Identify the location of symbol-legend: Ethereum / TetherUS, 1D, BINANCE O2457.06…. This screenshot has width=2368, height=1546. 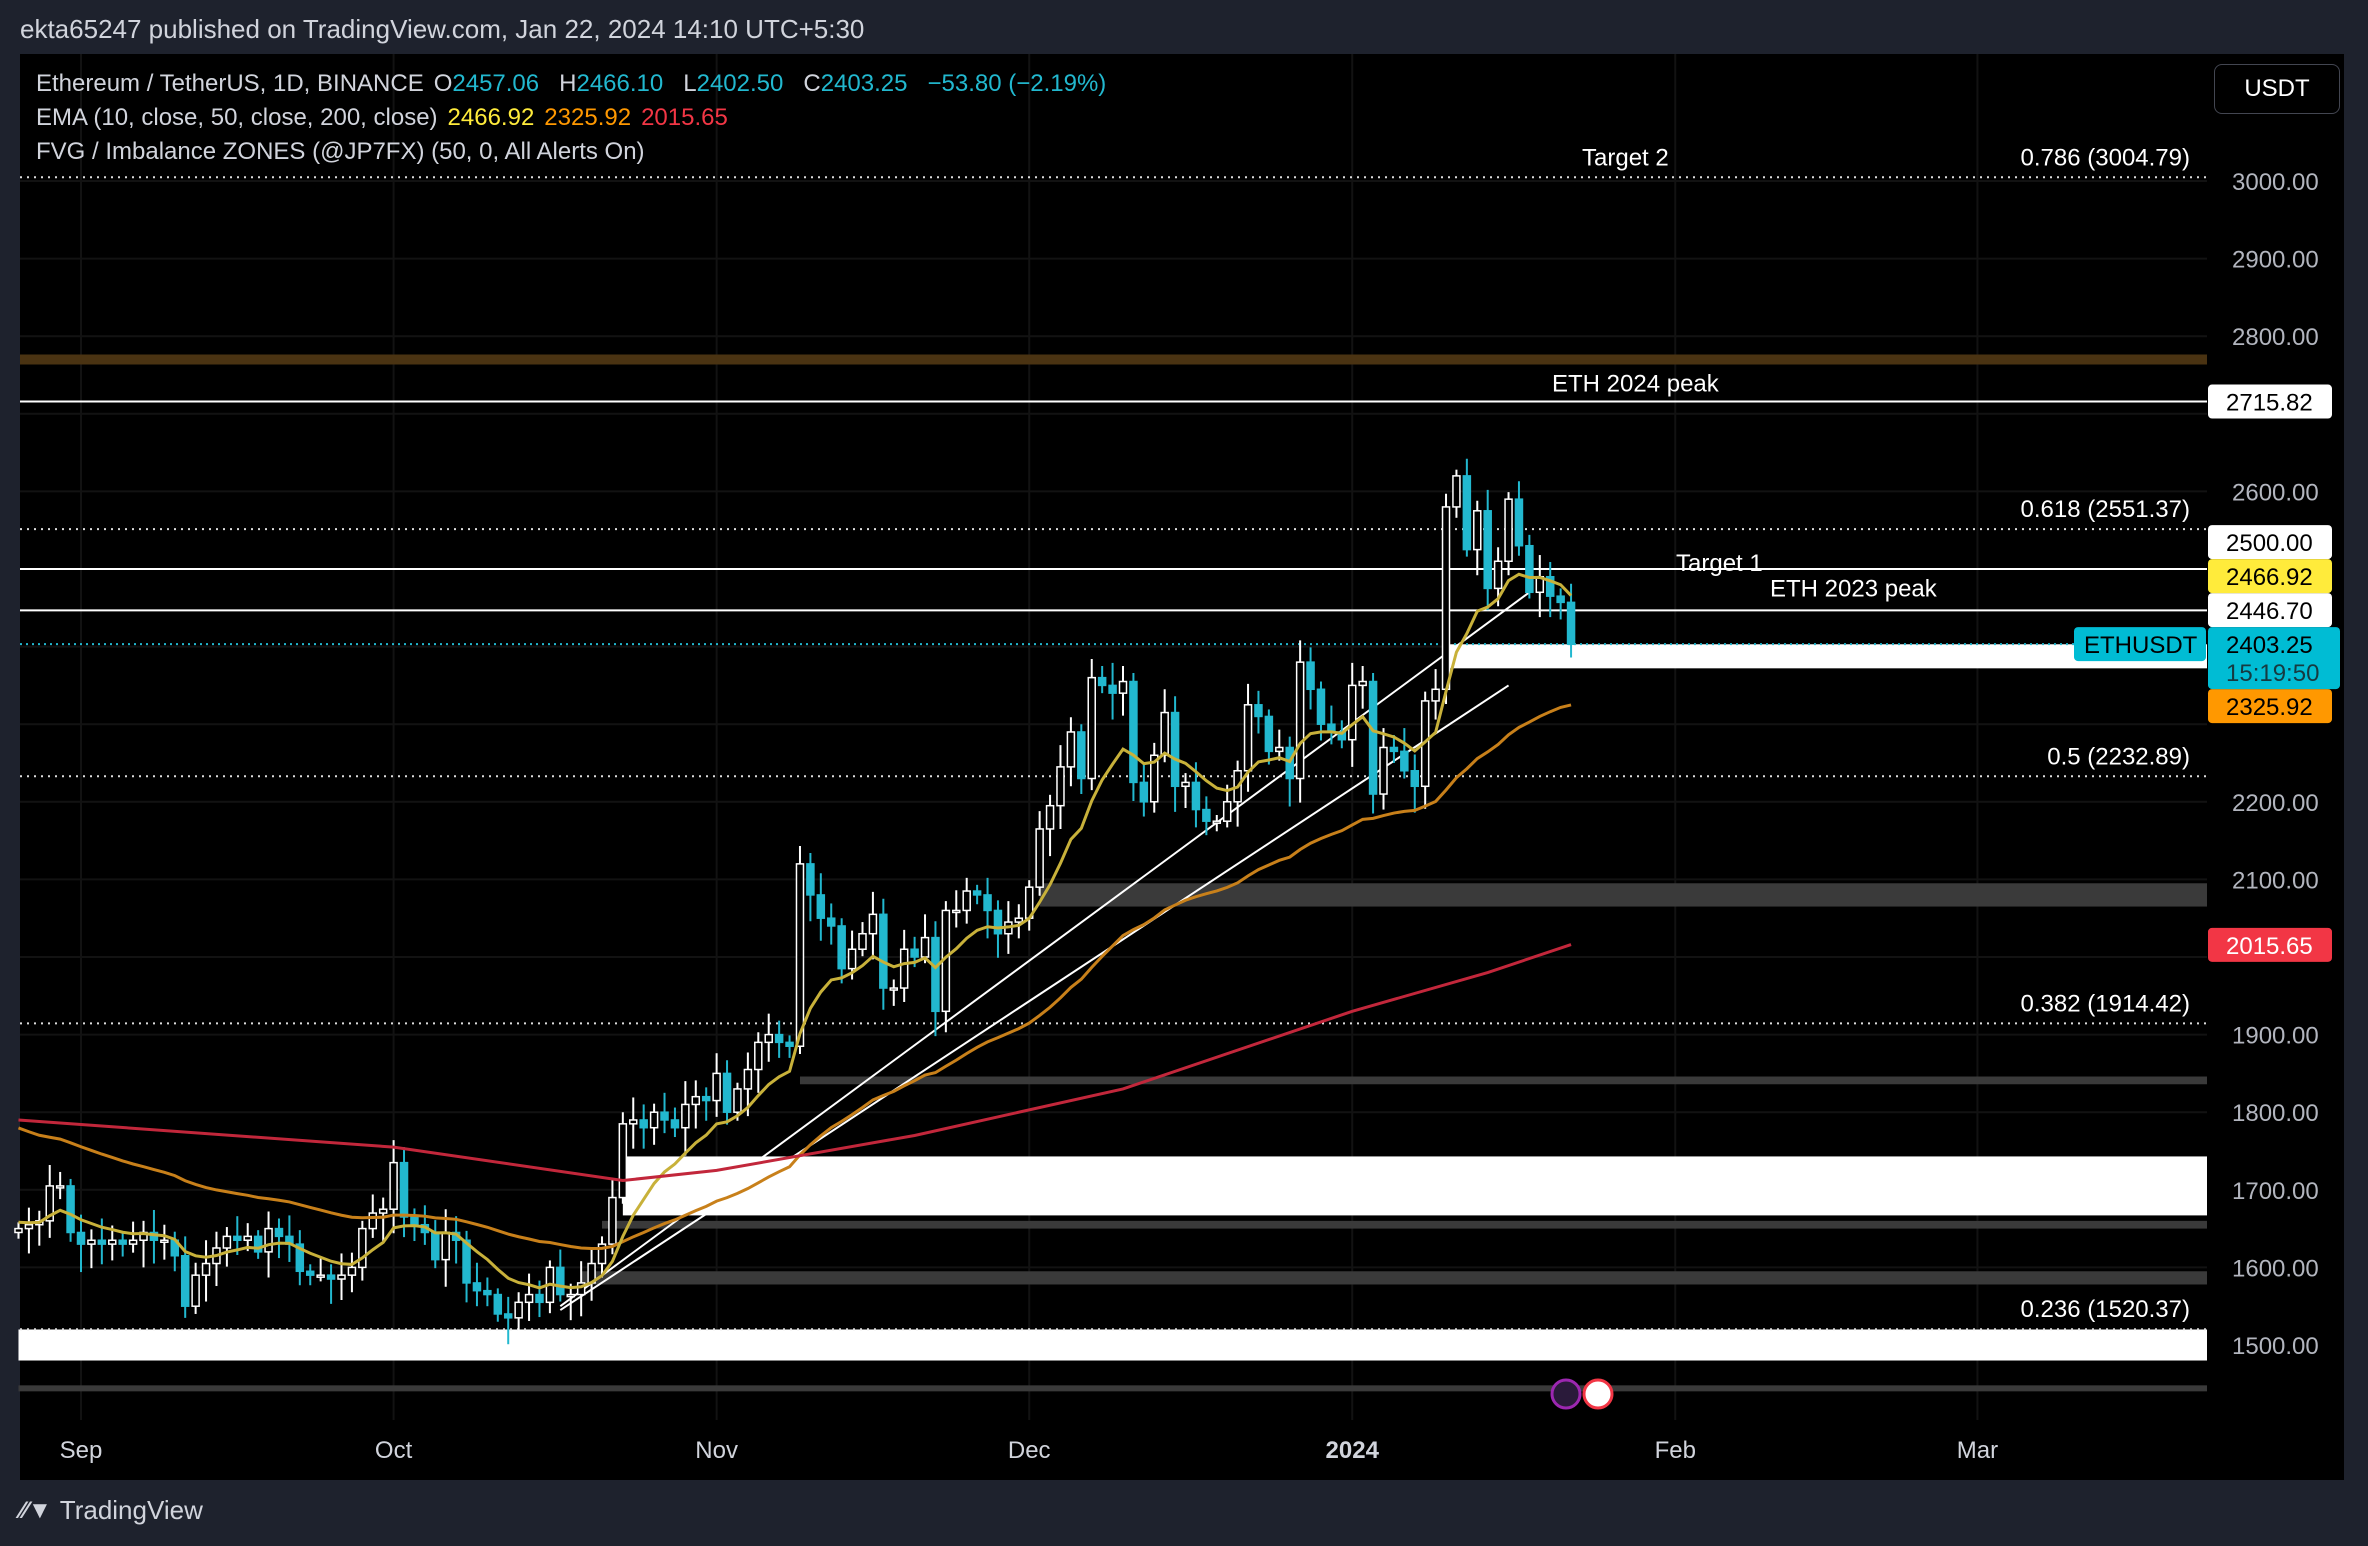
(576, 84).